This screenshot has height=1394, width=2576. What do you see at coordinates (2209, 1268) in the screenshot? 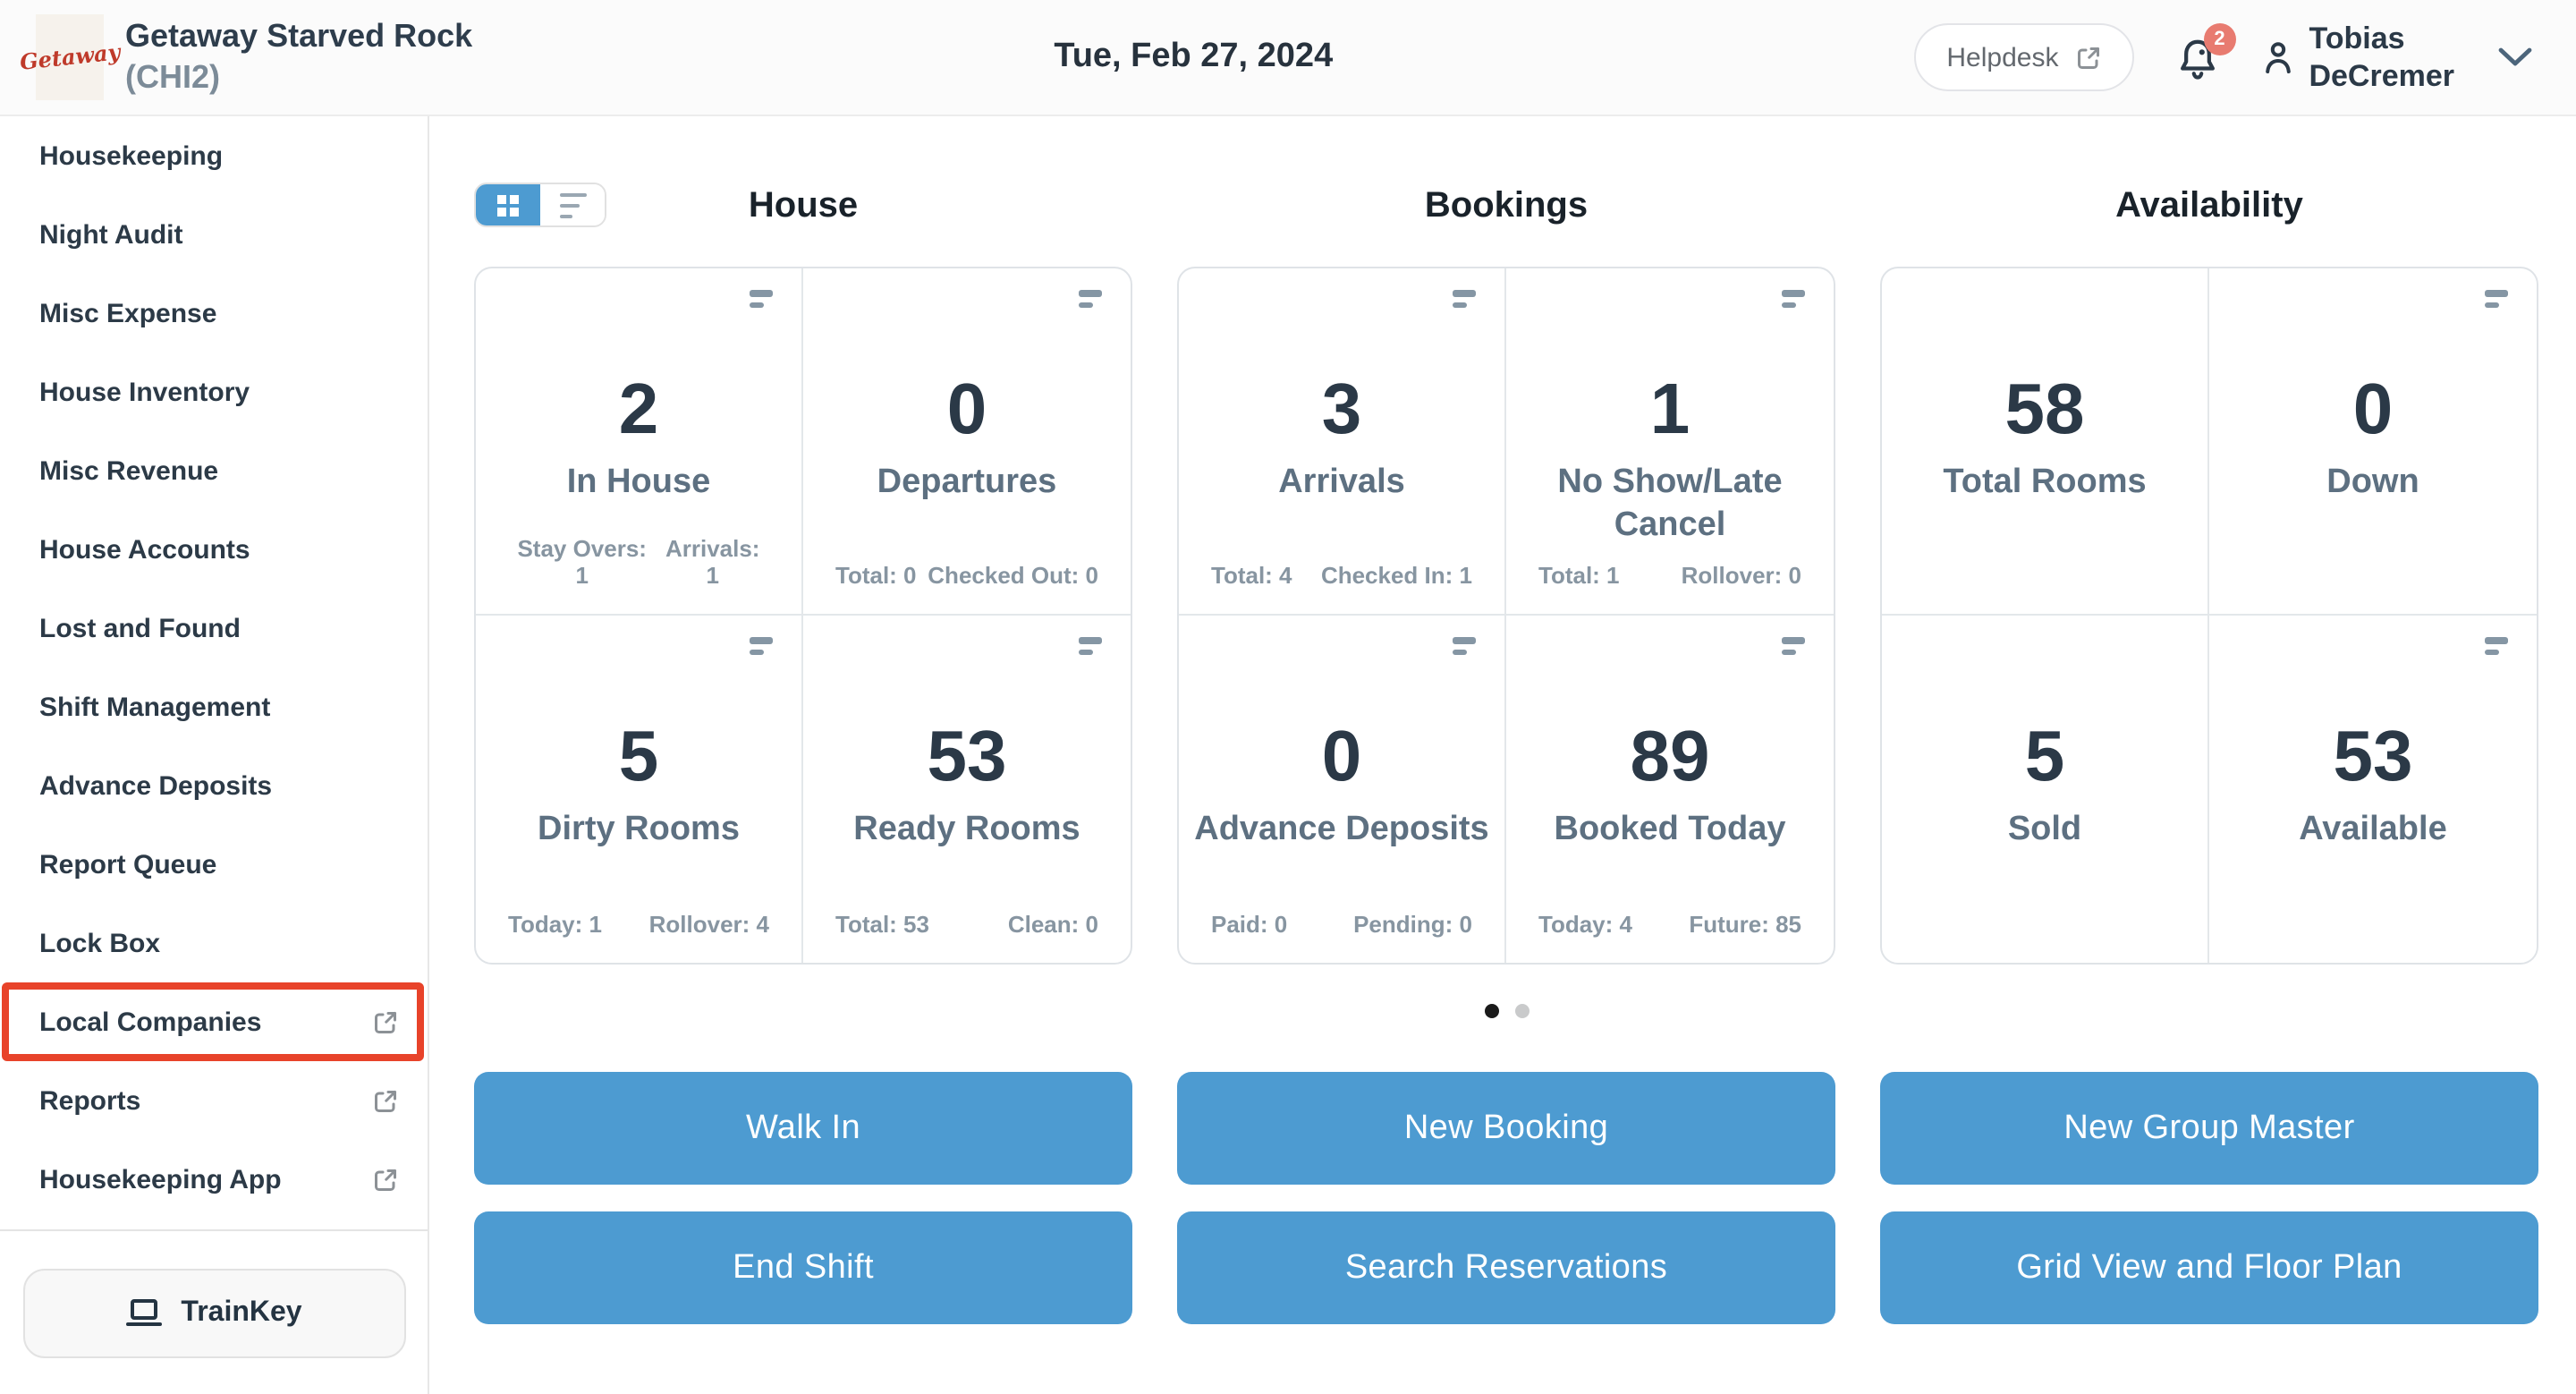
I see `grid-view-and-floor-plan-button: Grid View and Floor Plan` at bounding box center [2209, 1268].